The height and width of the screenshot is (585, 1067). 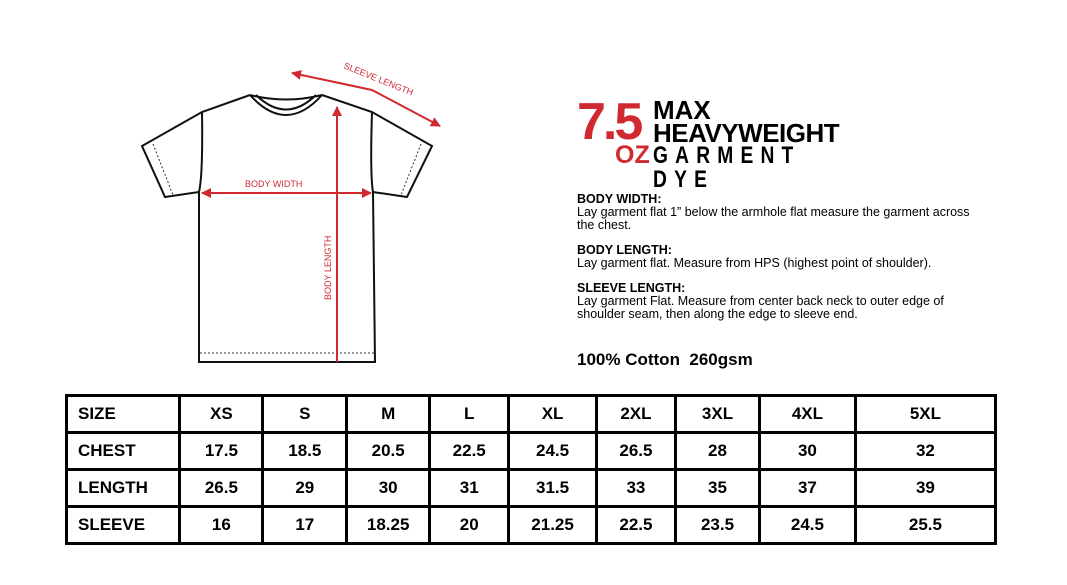 I want to click on table-cell: 37, so click(x=807, y=488).